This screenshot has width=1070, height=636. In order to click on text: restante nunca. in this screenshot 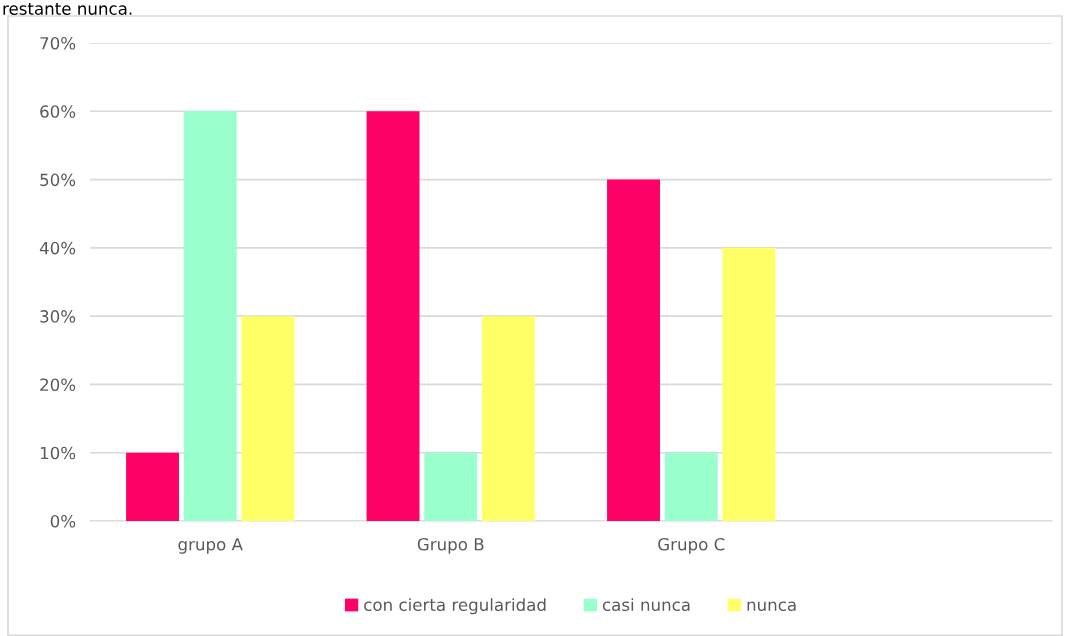, I will do `click(67, 8)`.